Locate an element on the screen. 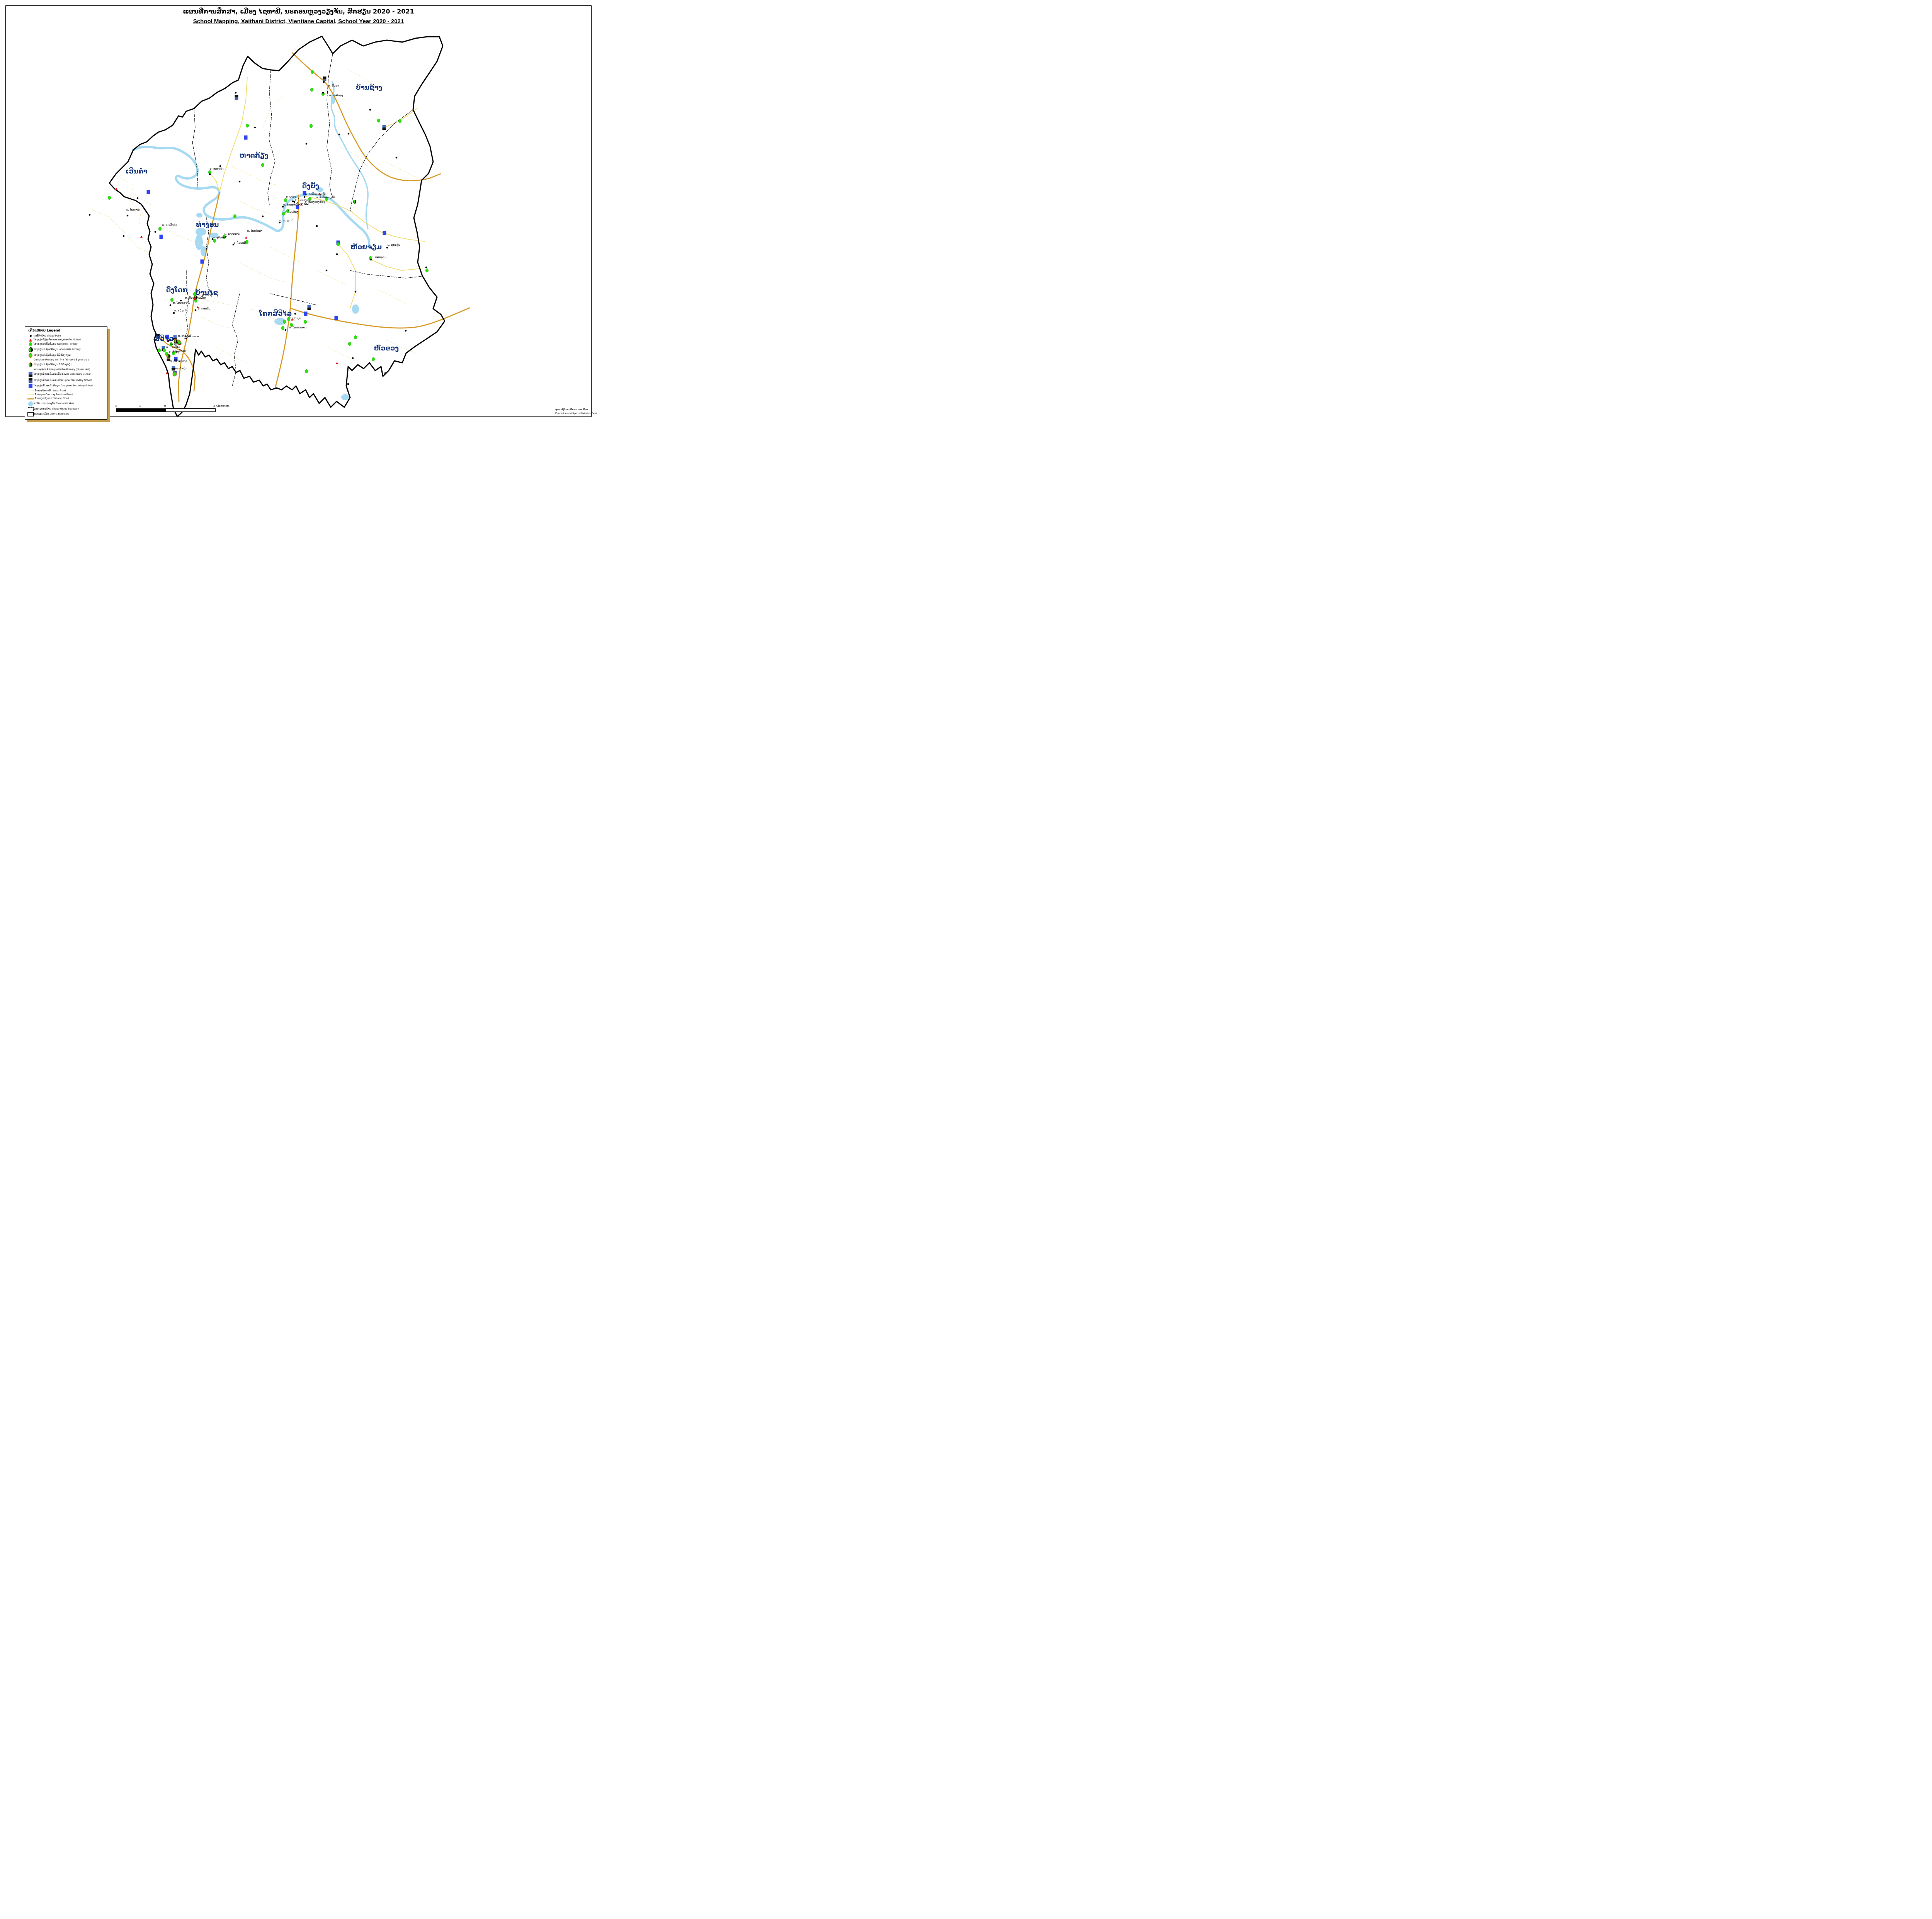 This screenshot has height=1919, width=1932. tri-icon is located at coordinates (31, 340).